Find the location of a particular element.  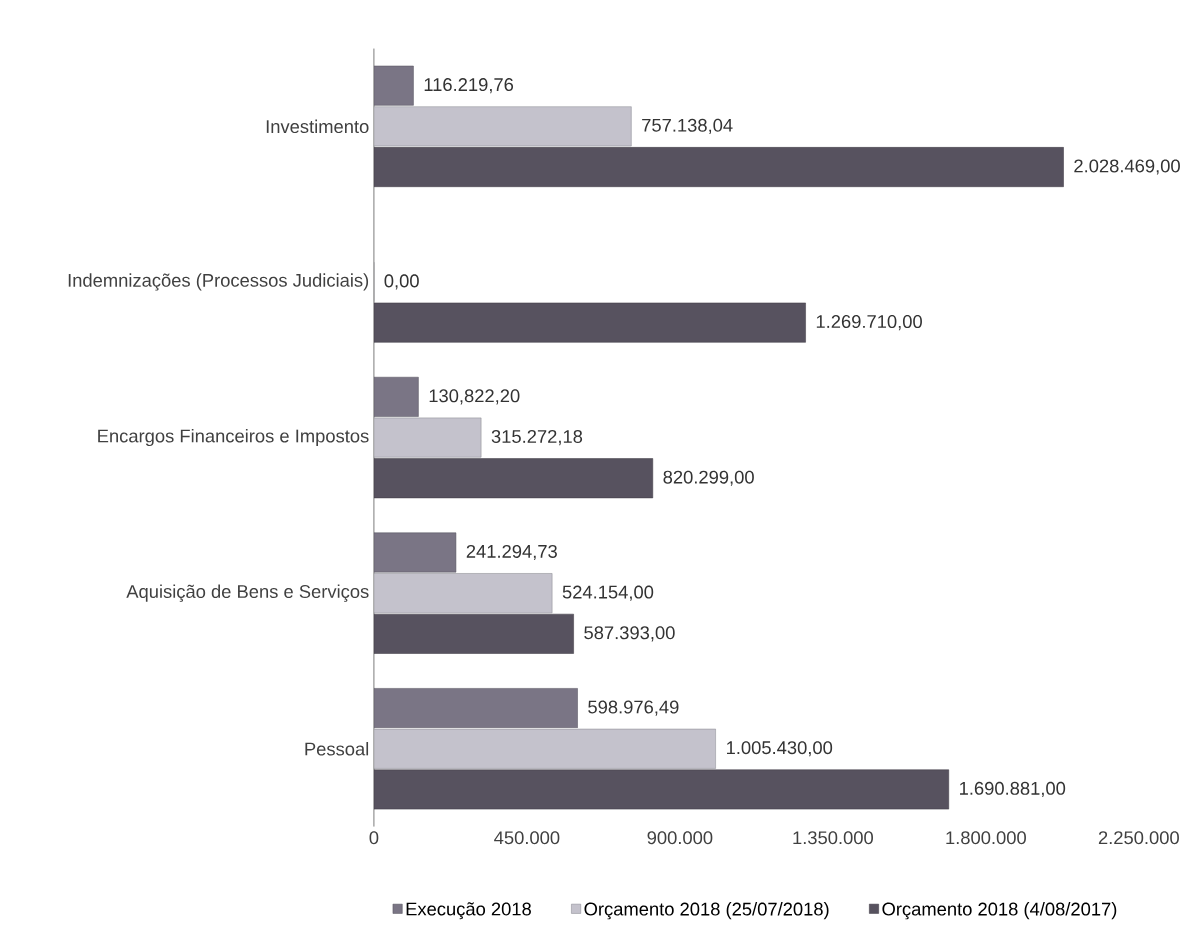

x-tick-label: 450.000 is located at coordinates (527, 838).